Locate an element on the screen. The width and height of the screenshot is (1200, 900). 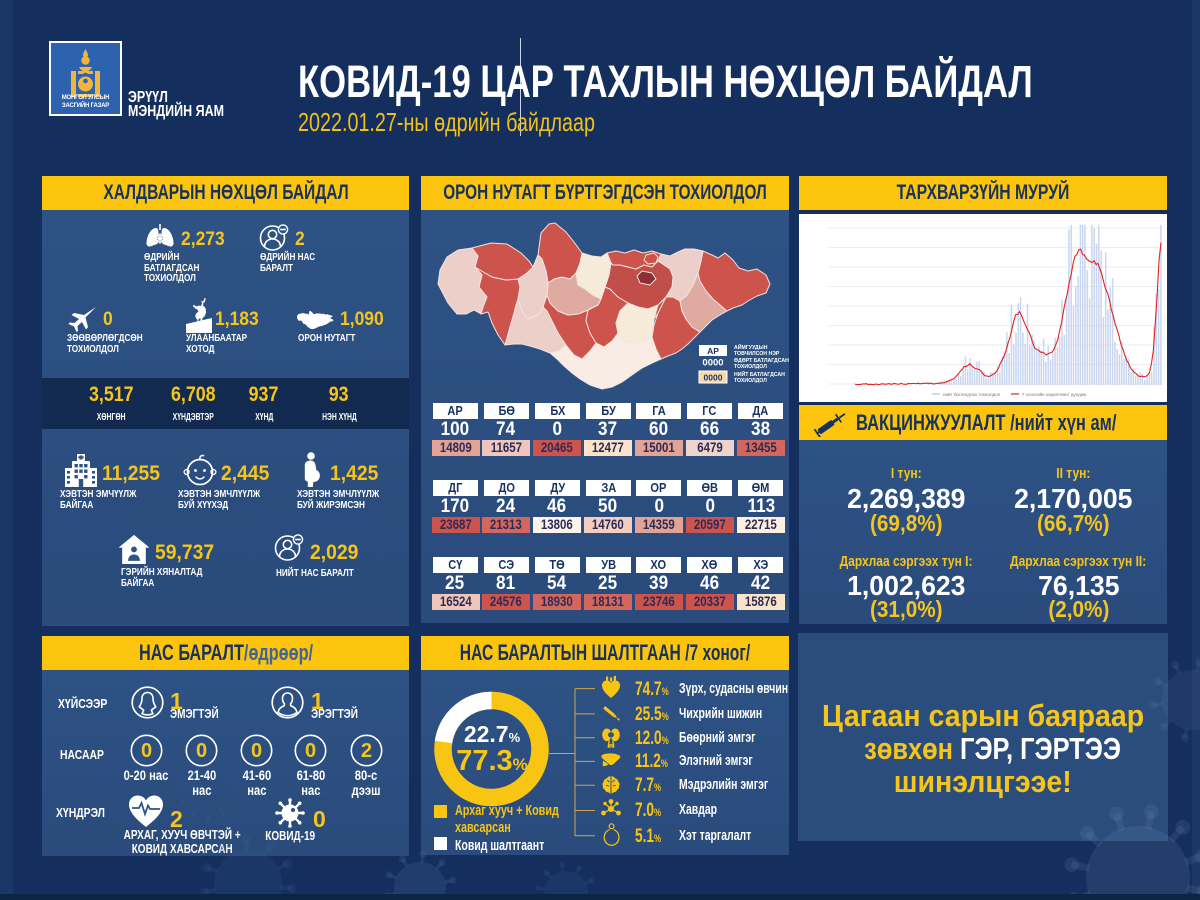
svg-text: НИЙТ БАТЛАГДСАН is located at coordinates (759, 374).